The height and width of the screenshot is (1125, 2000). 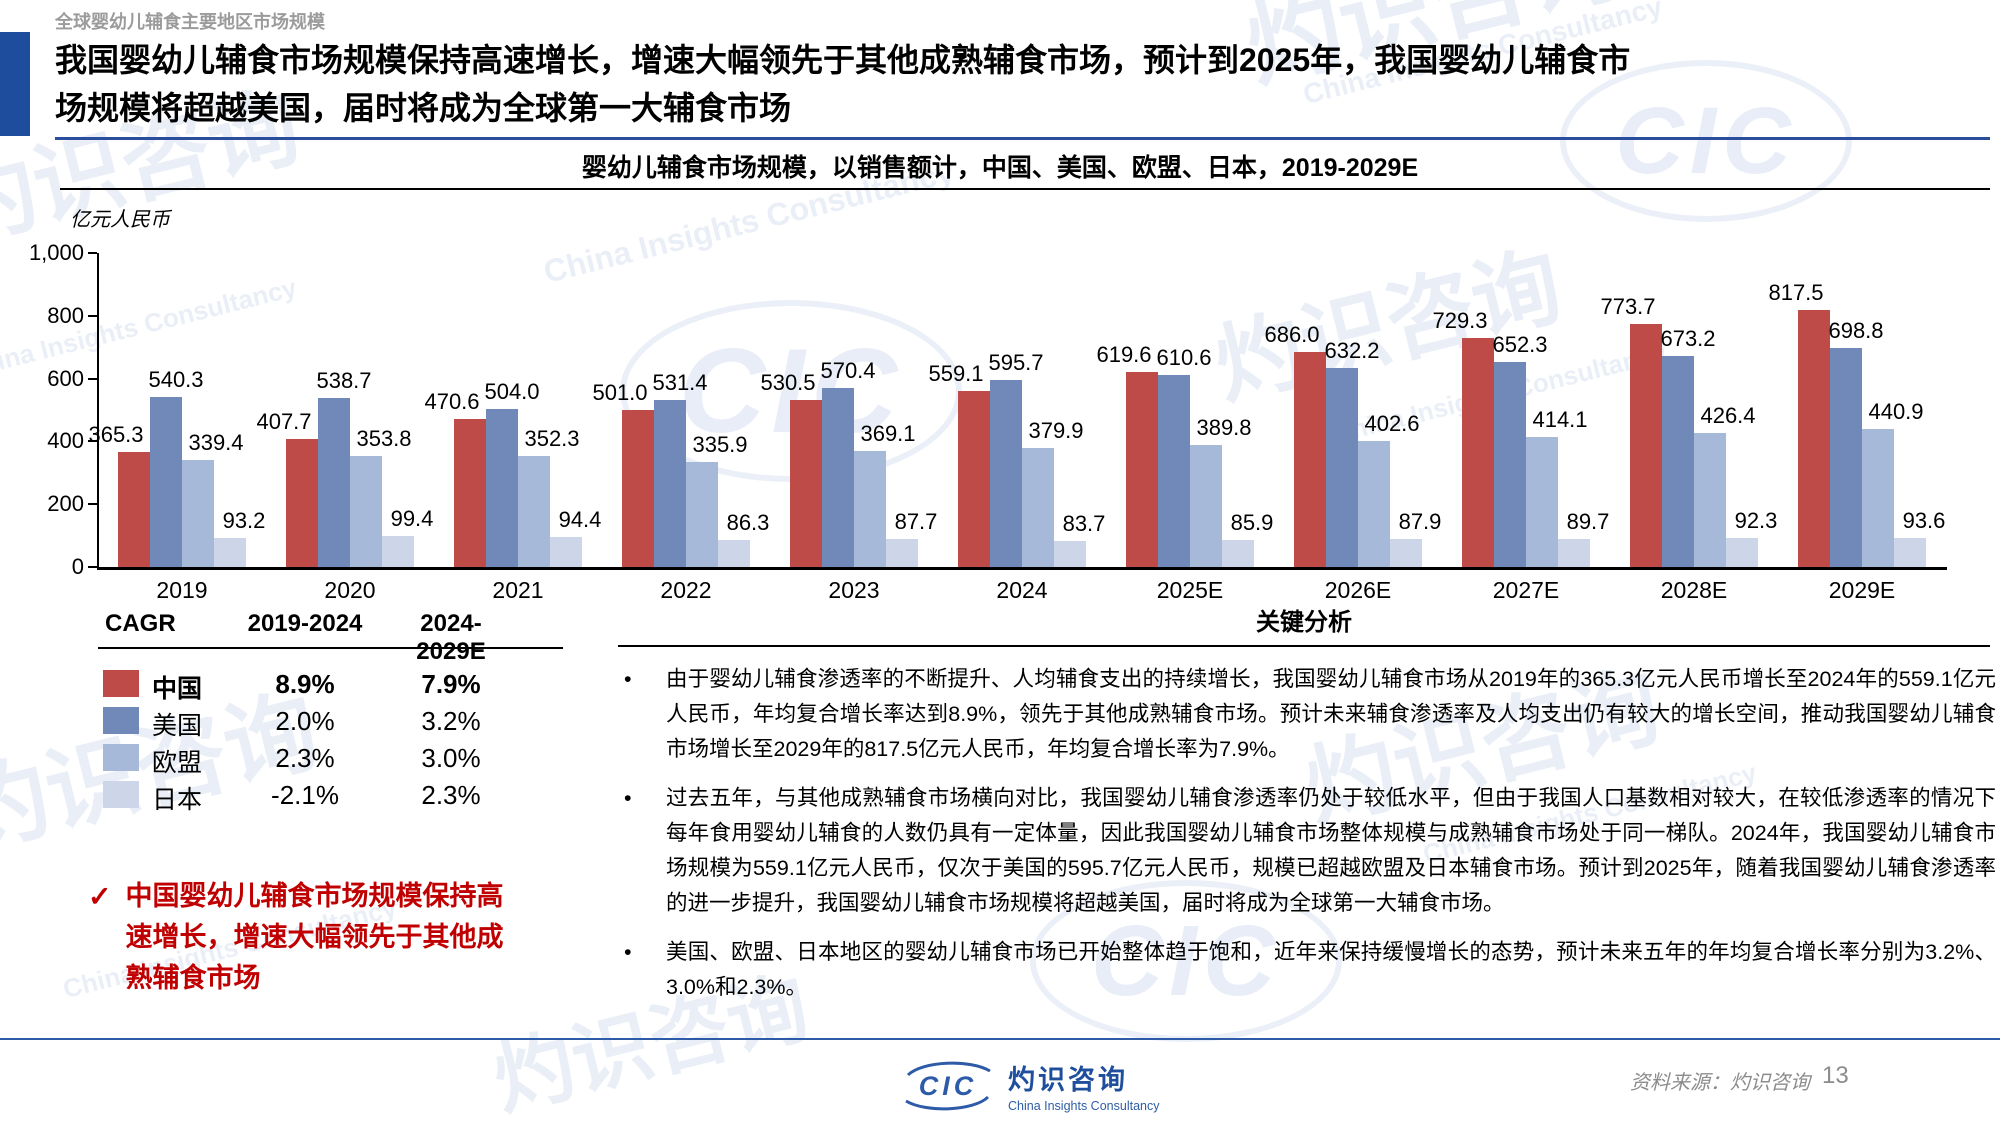 I want to click on bar-美国-2023, so click(x=838, y=477).